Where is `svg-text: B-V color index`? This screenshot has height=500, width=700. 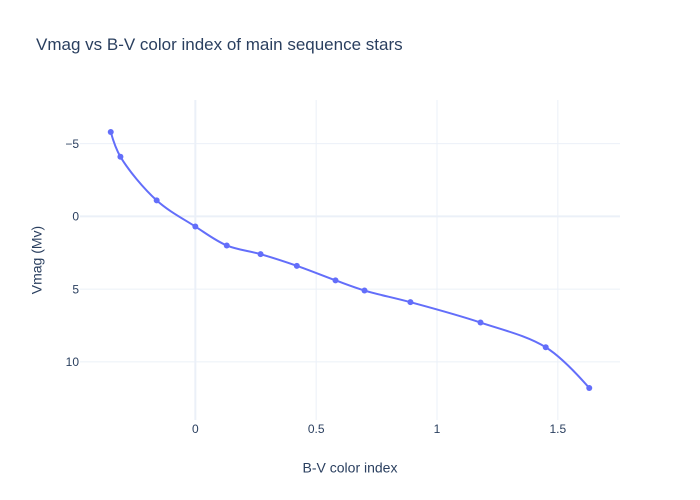
svg-text: B-V color index is located at coordinates (350, 468).